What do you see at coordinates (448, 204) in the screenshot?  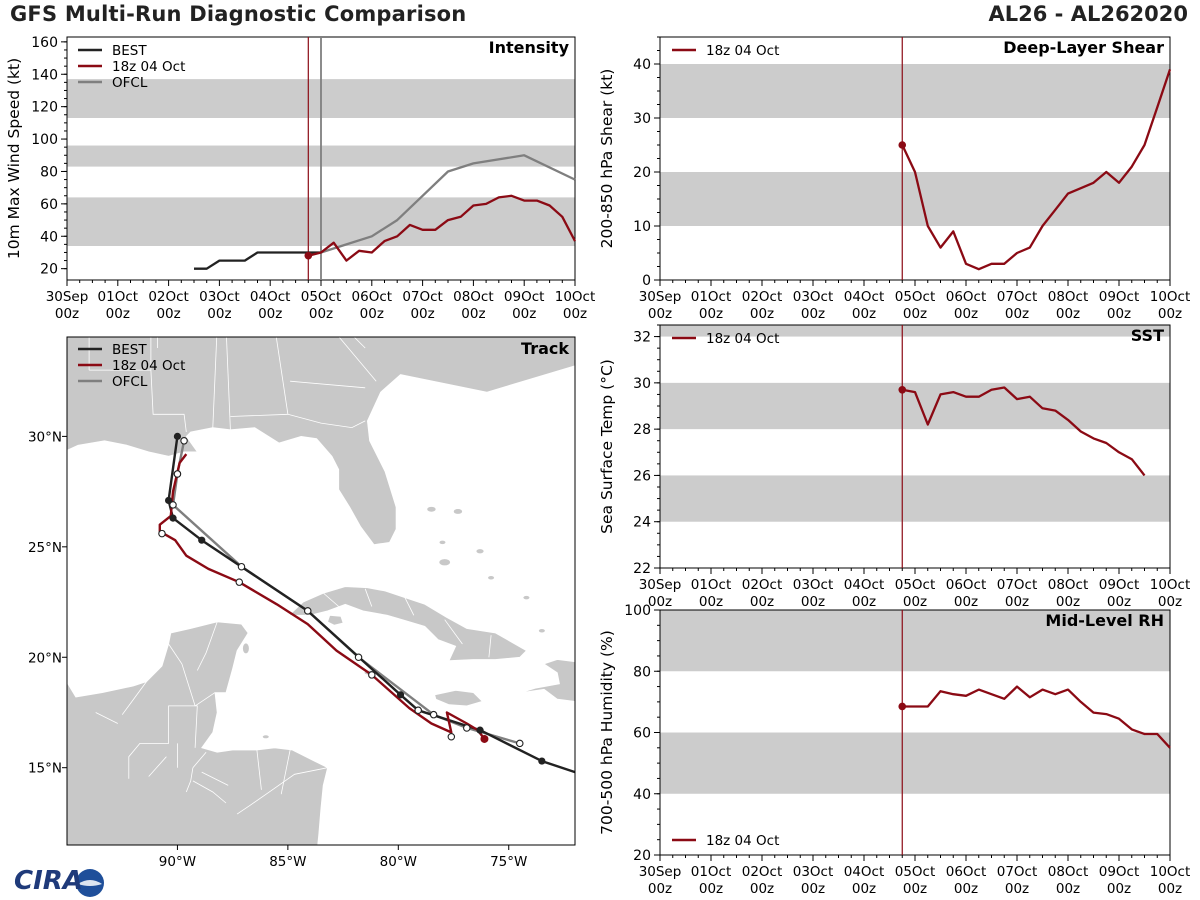 I see `series-line-ofcl` at bounding box center [448, 204].